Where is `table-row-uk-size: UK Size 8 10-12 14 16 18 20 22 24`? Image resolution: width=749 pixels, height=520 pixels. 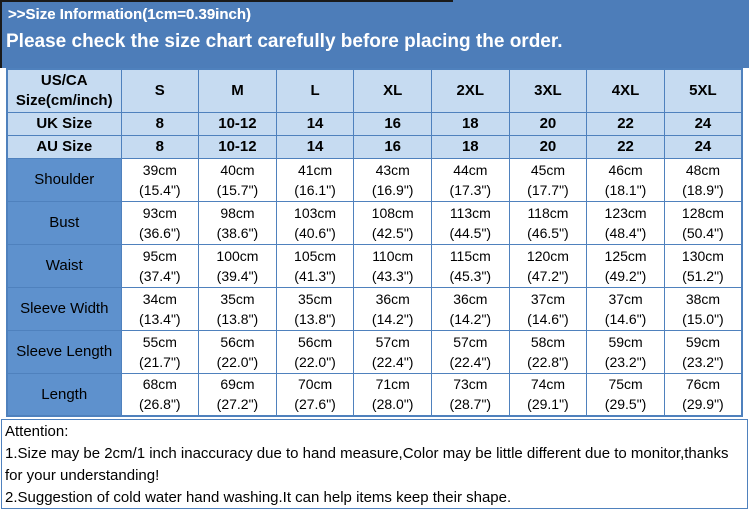
table-row-uk-size: UK Size 8 10-12 14 16 18 20 22 24 is located at coordinates (374, 123).